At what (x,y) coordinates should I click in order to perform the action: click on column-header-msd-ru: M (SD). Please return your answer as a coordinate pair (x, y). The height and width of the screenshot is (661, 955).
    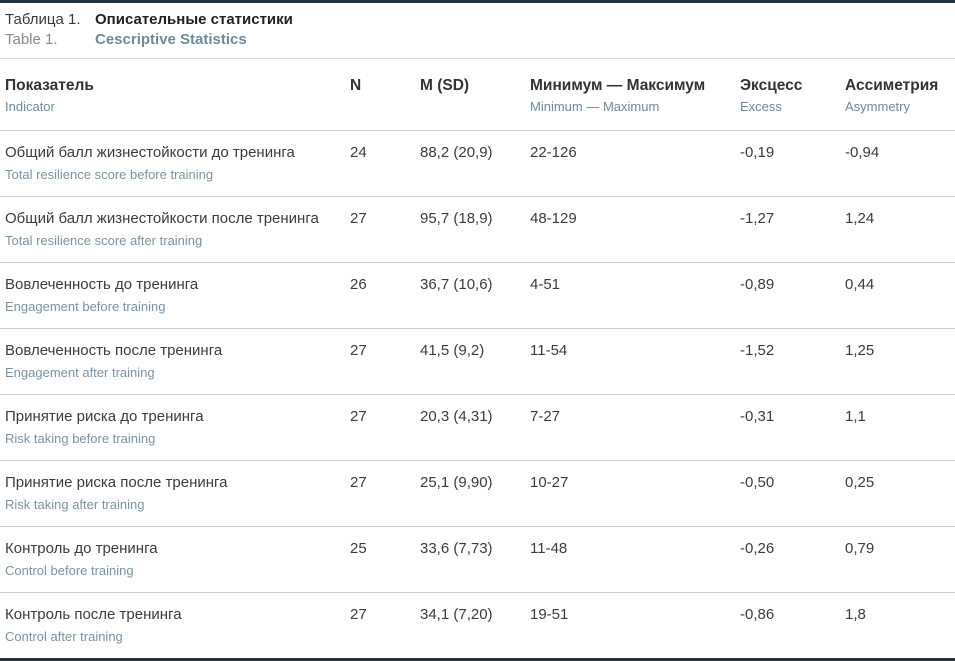
    Looking at the image, I should click on (445, 85).